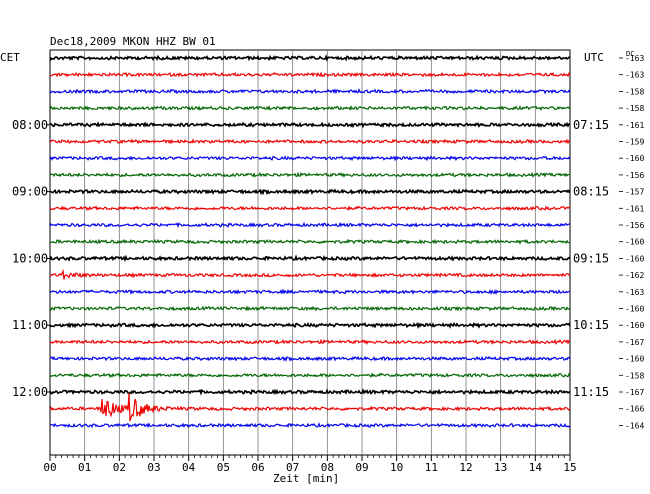 The height and width of the screenshot is (494, 650). Describe the element at coordinates (634, 225) in the screenshot. I see `dc-value-10: -156` at that location.